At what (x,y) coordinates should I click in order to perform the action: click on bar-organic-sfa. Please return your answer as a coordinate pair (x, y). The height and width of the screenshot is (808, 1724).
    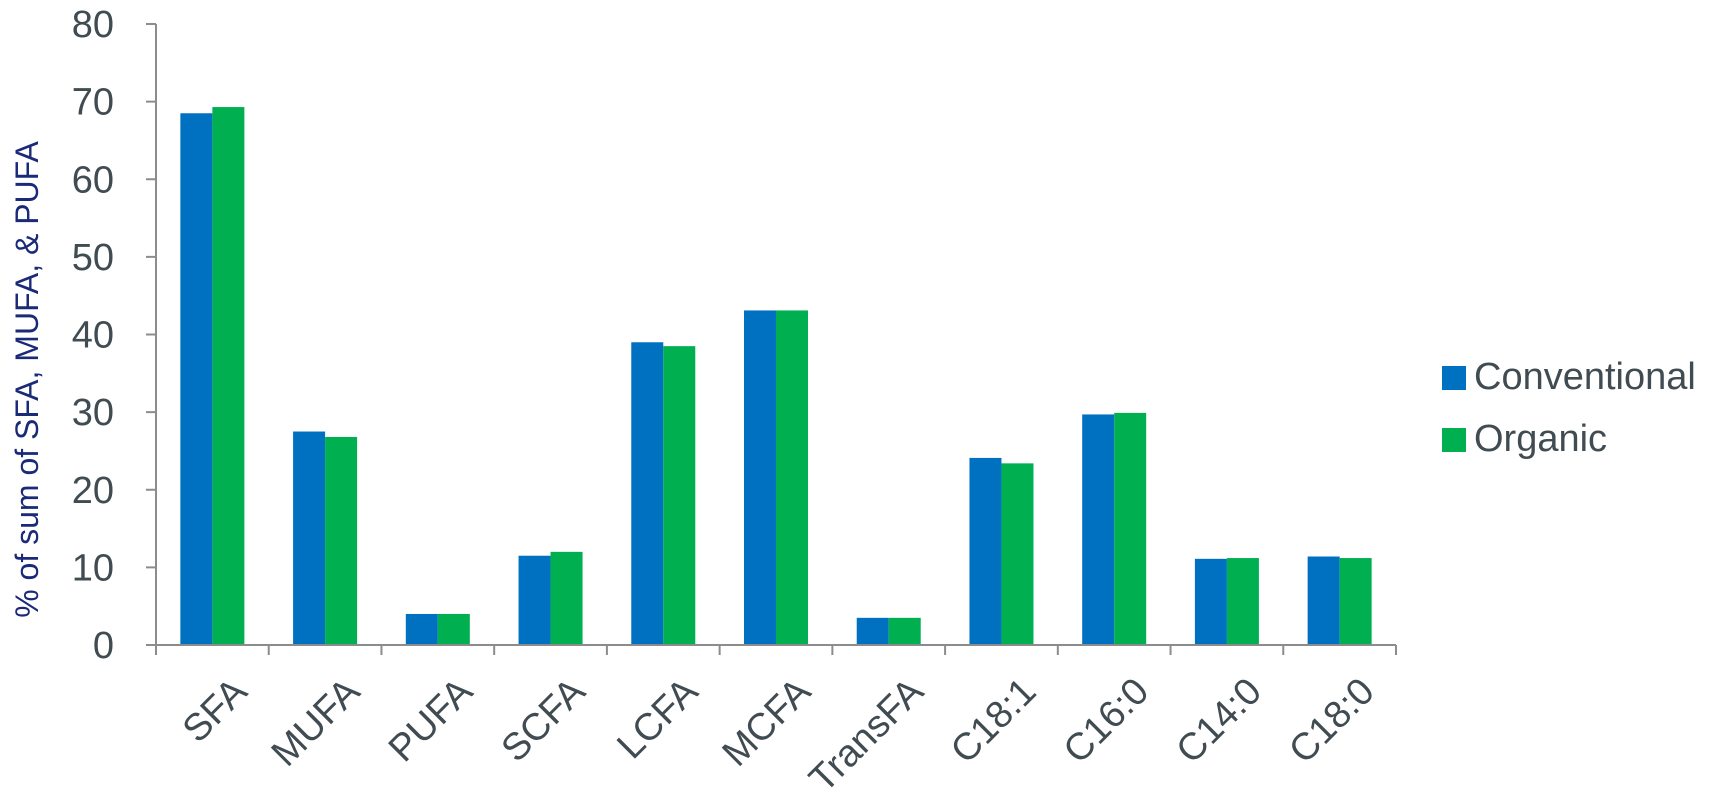
    Looking at the image, I should click on (228, 376).